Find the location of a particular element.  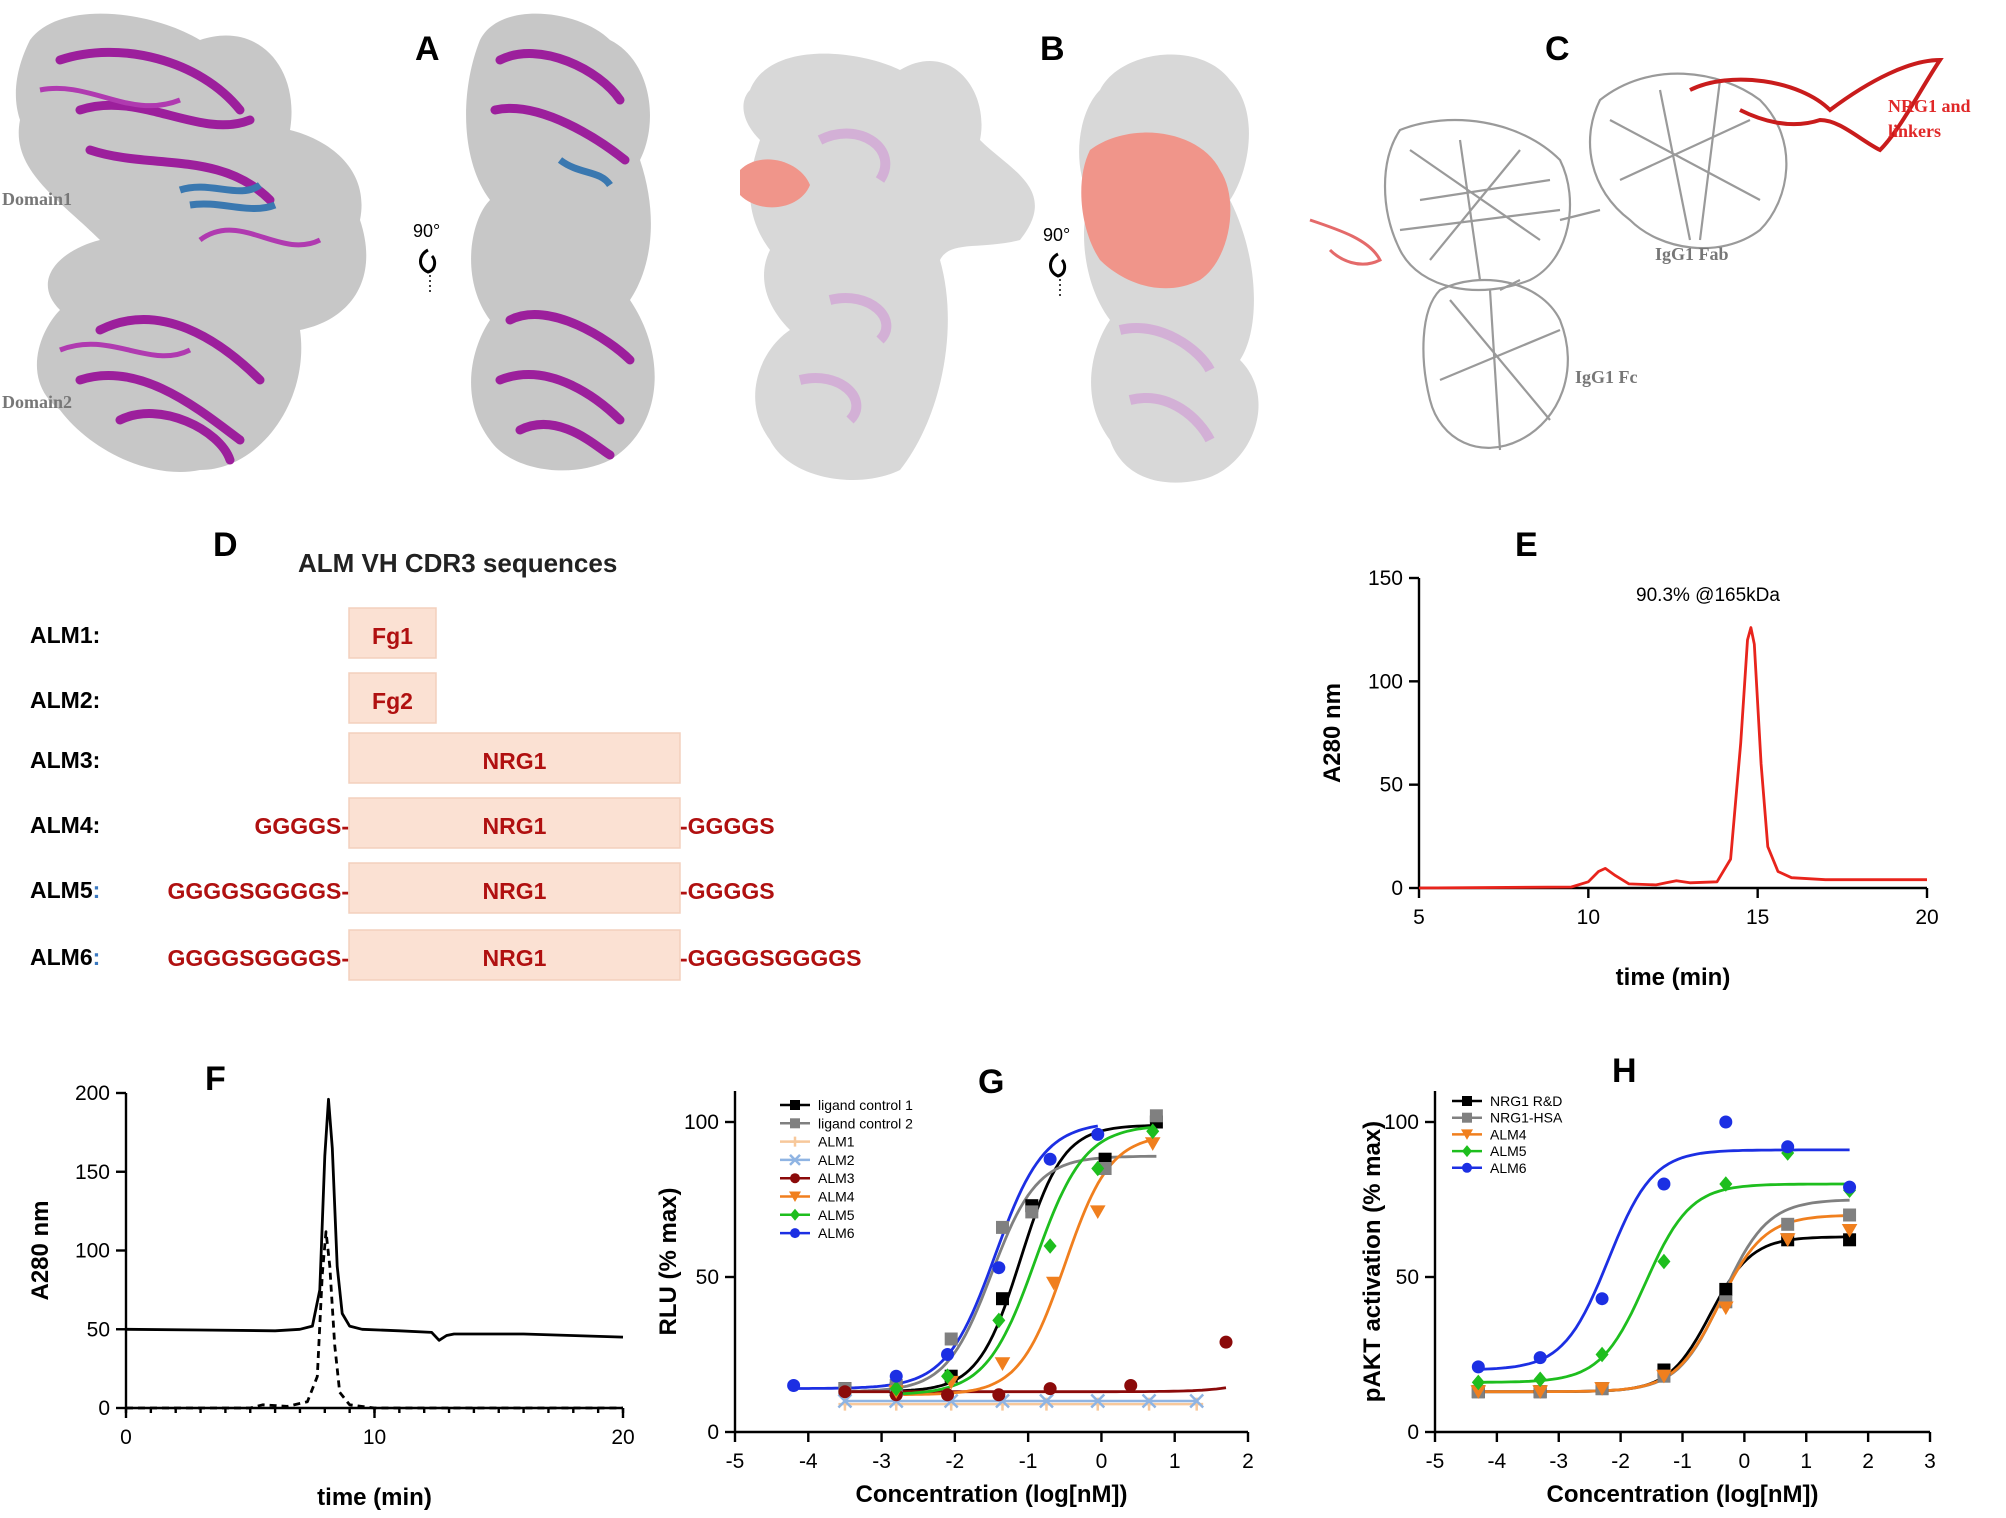

row-name: ALM5: is located at coordinates (65, 890).